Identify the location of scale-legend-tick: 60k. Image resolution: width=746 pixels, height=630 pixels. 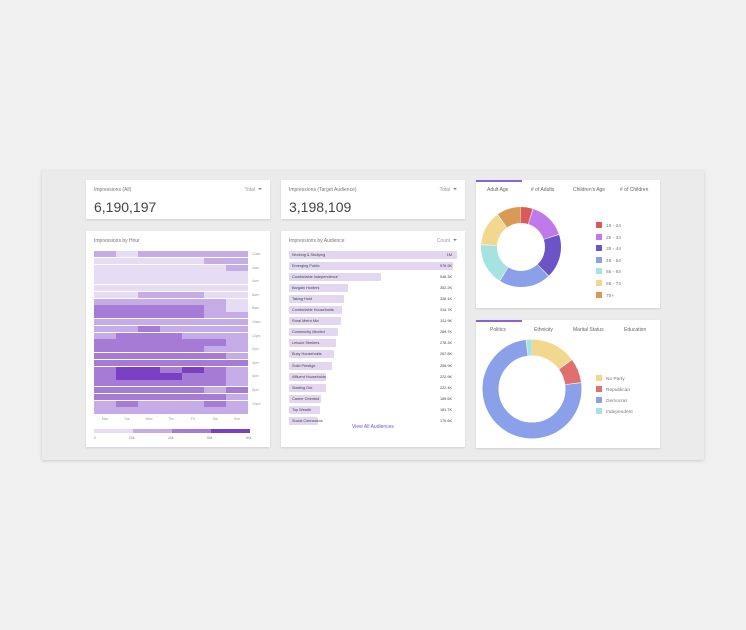
(210, 438).